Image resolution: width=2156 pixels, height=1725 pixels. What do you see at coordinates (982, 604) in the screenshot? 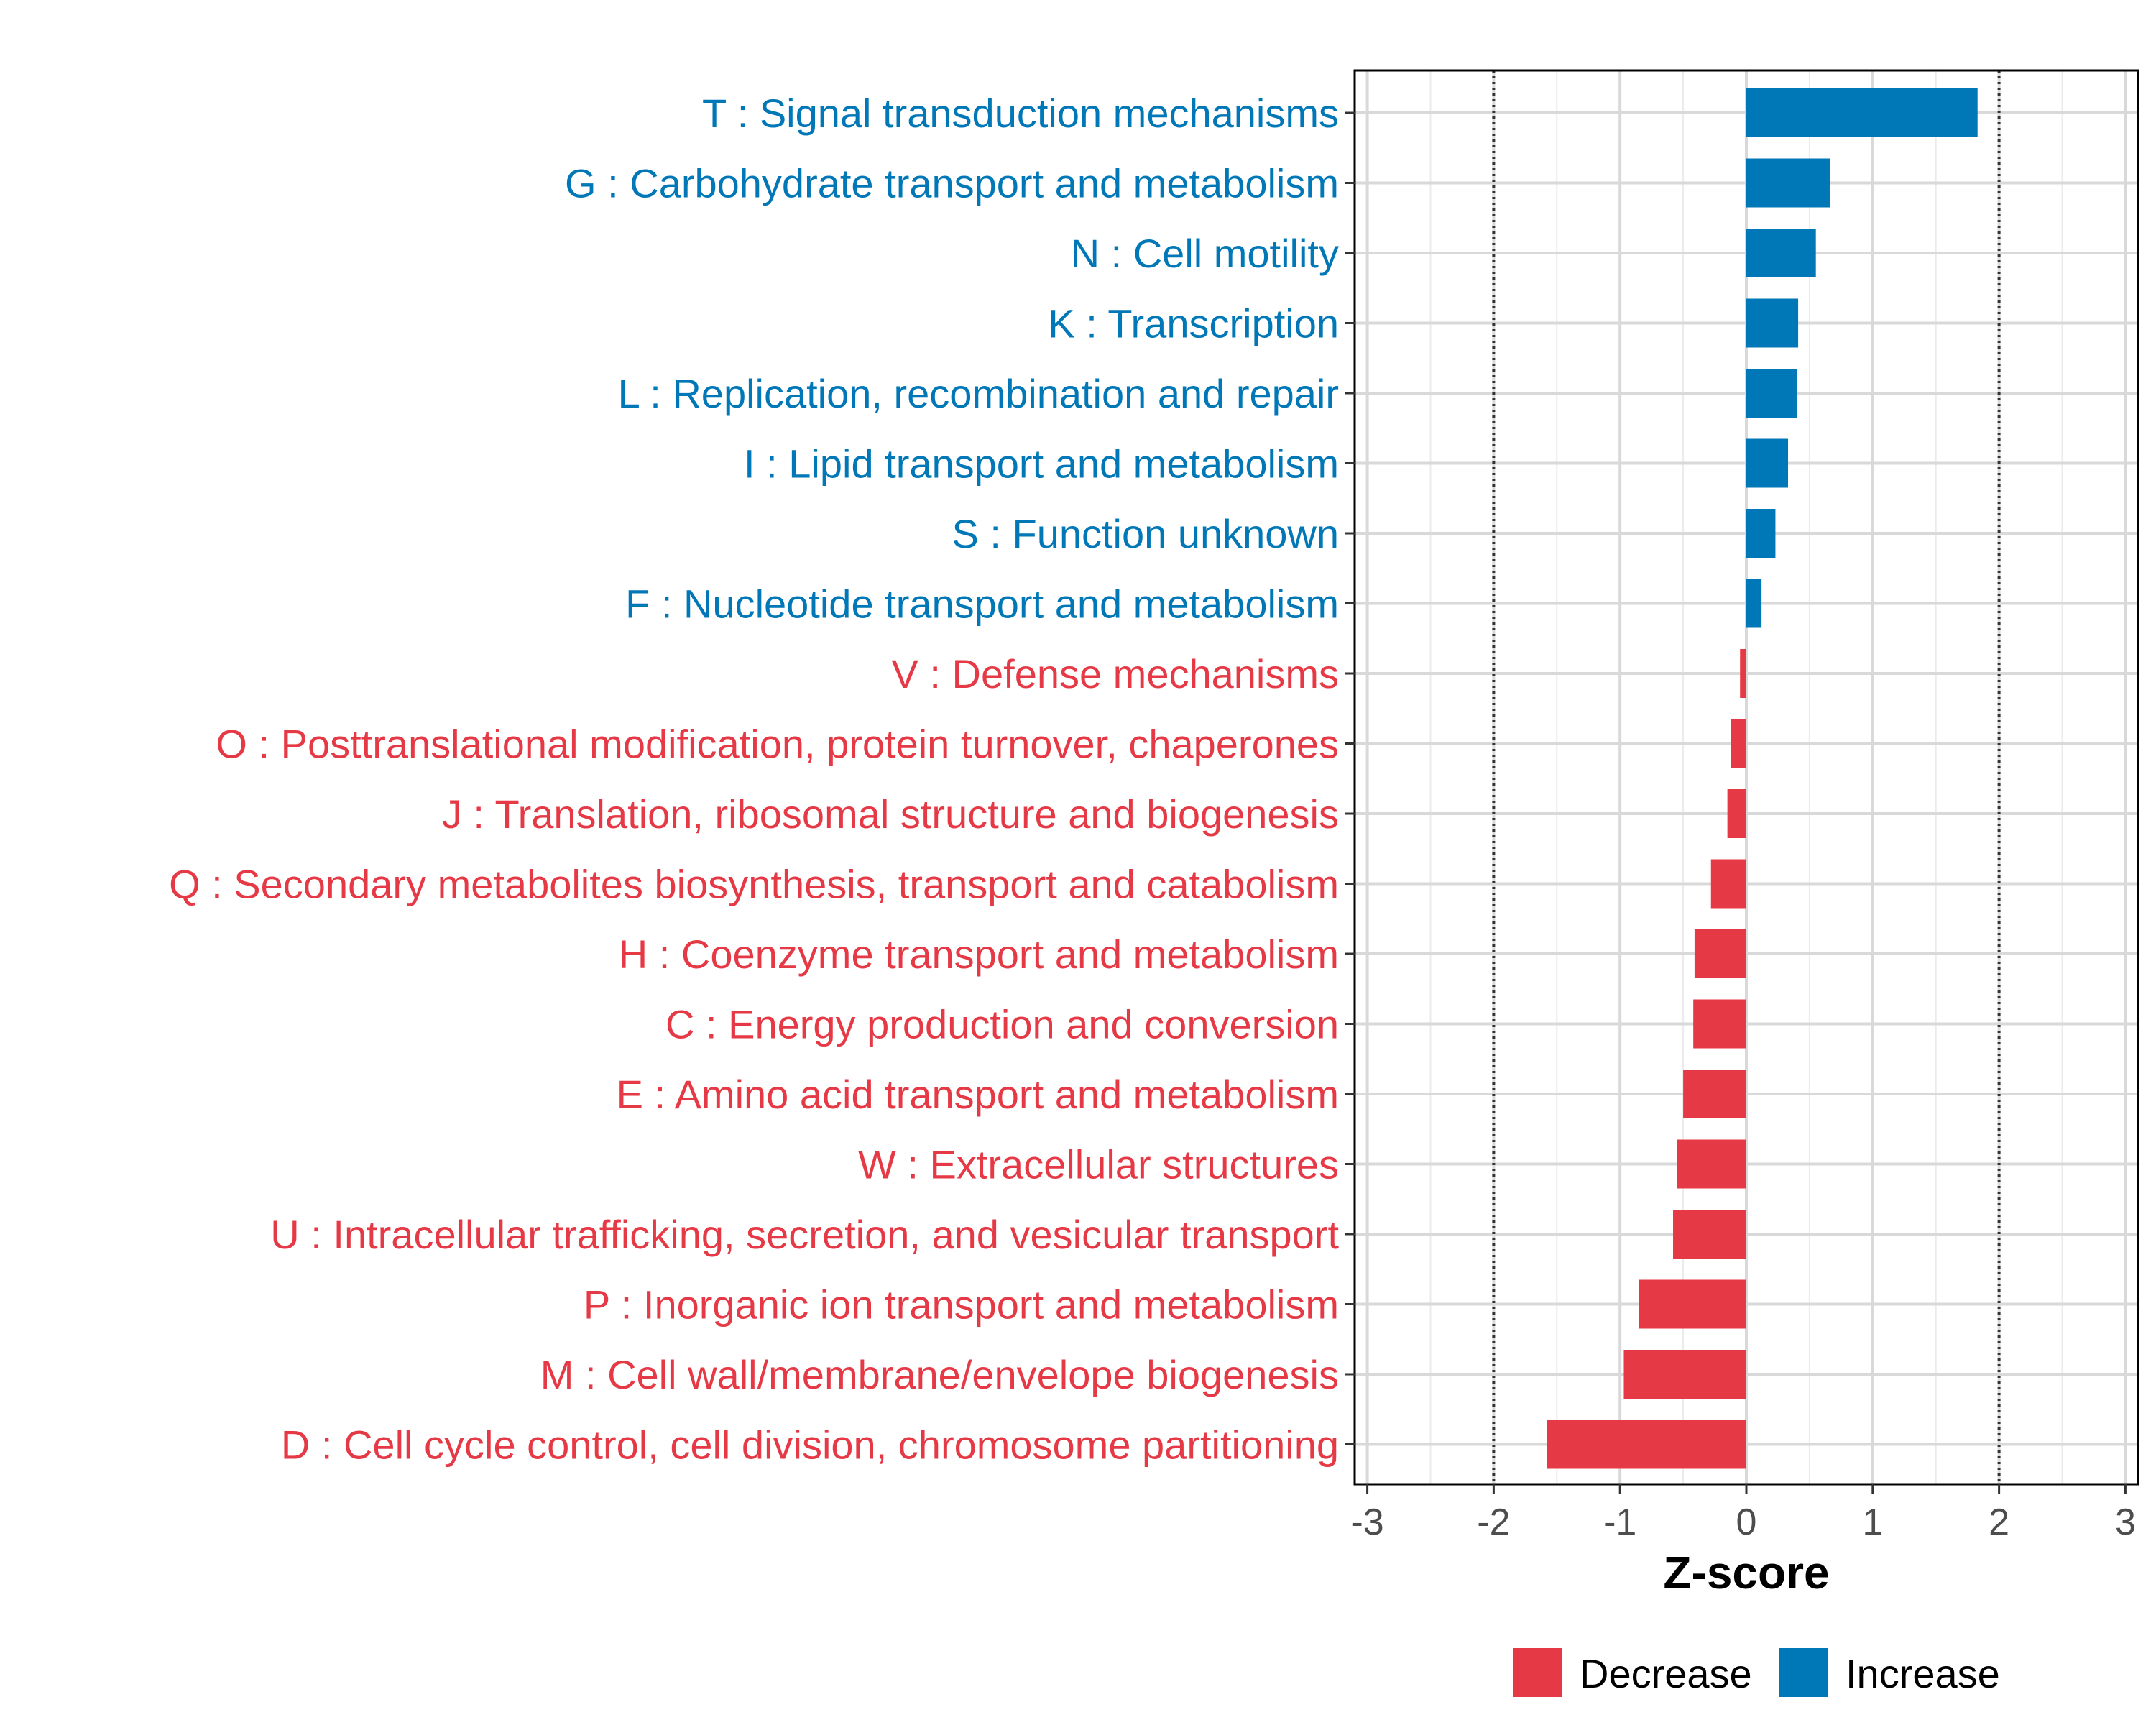
I see `category-label: F : Nucleotide transport and metabolism` at bounding box center [982, 604].